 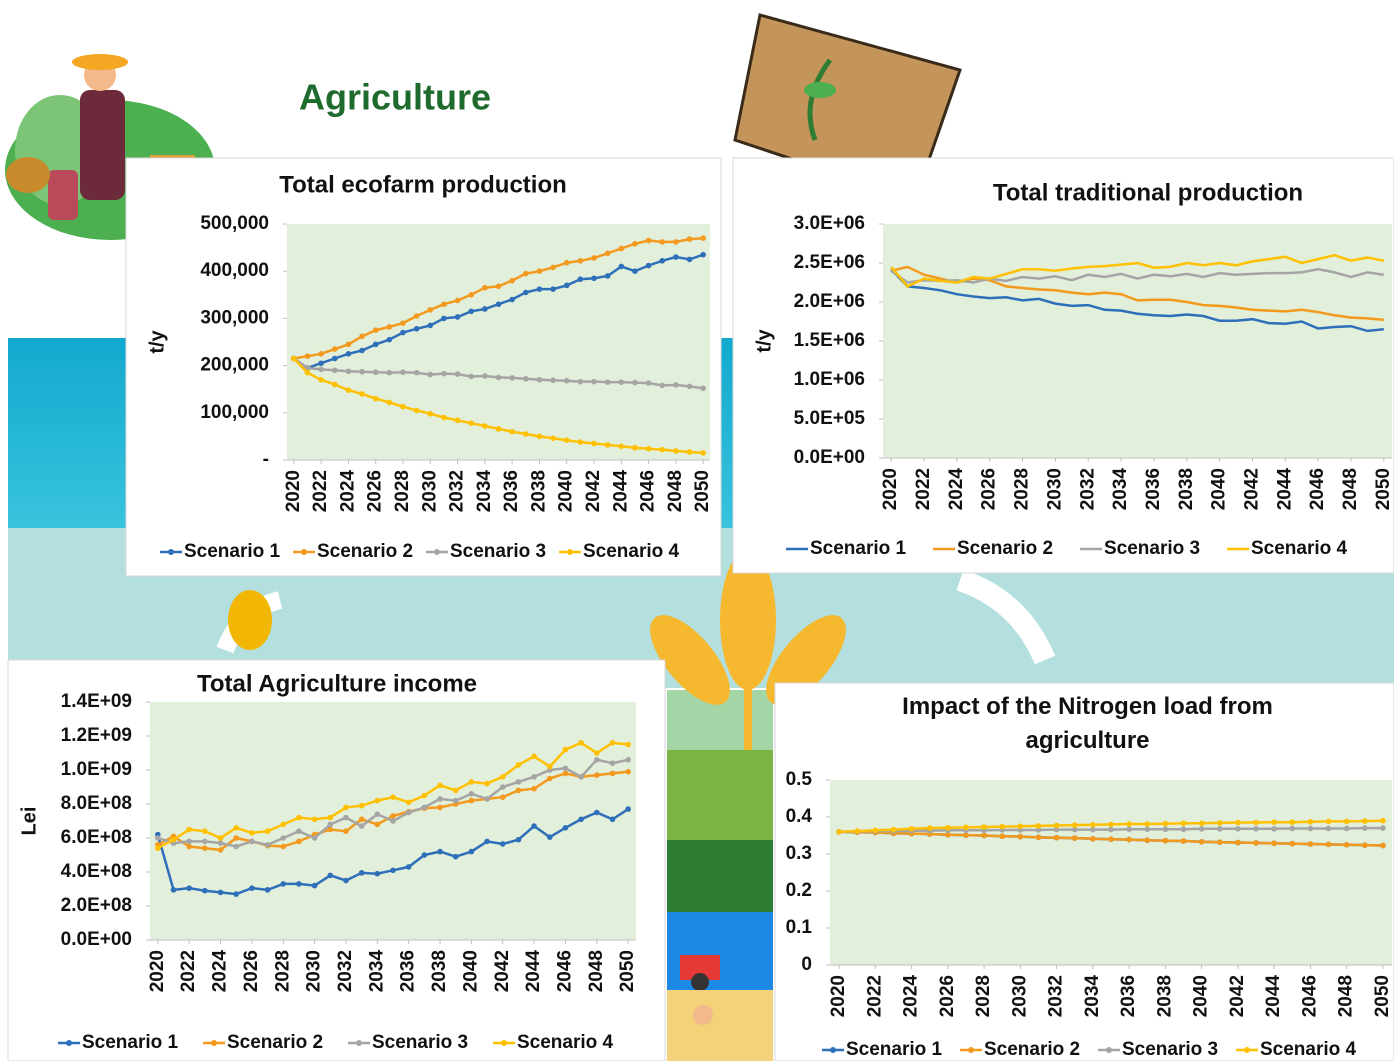 What do you see at coordinates (511, 491) in the screenshot?
I see `x-tick-label: 2036` at bounding box center [511, 491].